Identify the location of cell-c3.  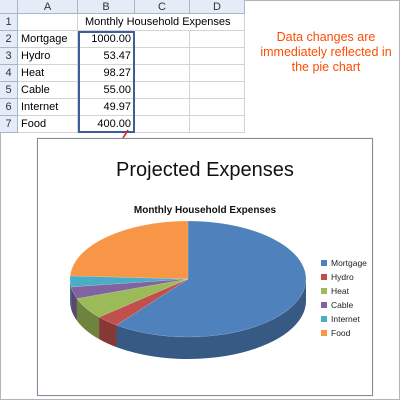
(162, 56).